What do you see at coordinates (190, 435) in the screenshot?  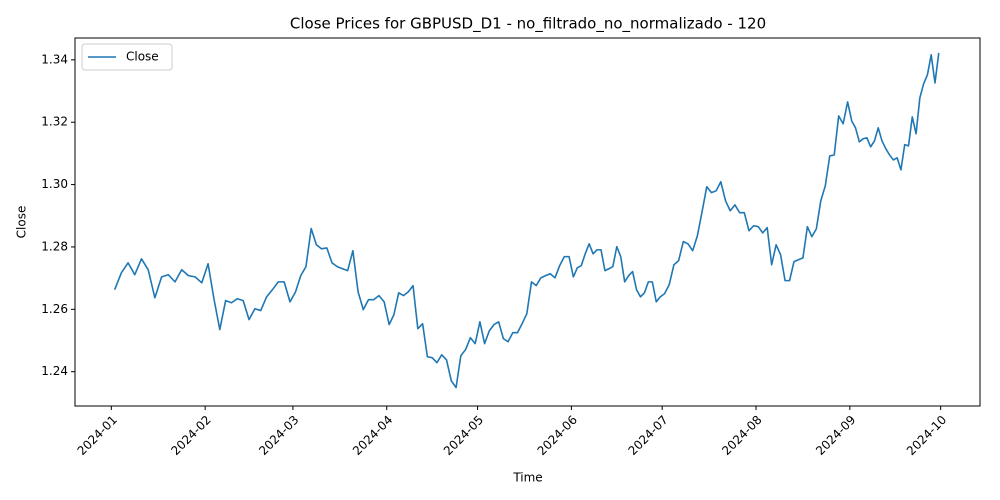 I see `x-tick-label: 2024-02` at bounding box center [190, 435].